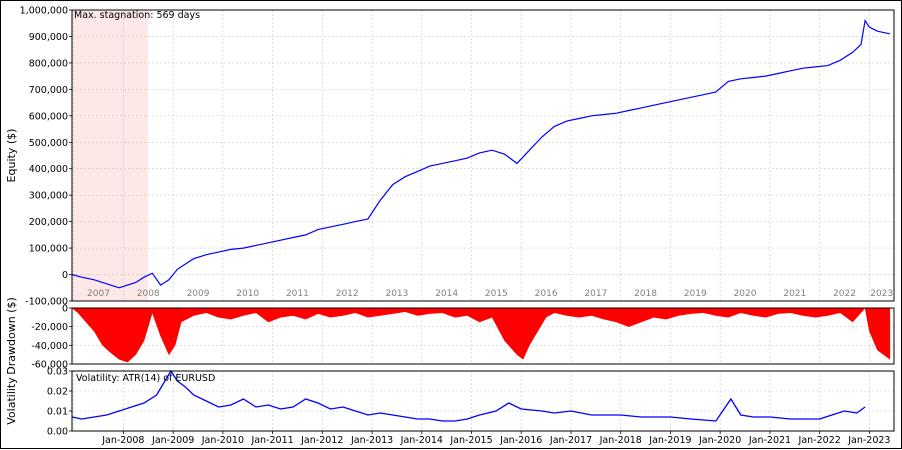 This screenshot has height=450, width=902. Describe the element at coordinates (172, 440) in the screenshot. I see `volatility-x-tick-label: Jan-2009` at that location.